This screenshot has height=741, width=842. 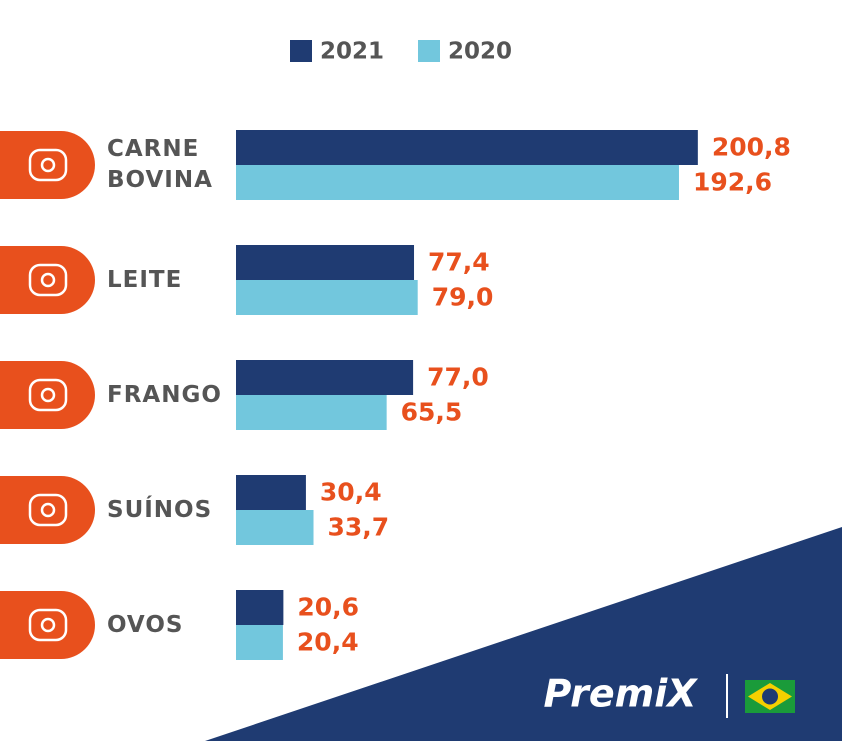 I want to click on value-label: 192,6, so click(x=732, y=182).